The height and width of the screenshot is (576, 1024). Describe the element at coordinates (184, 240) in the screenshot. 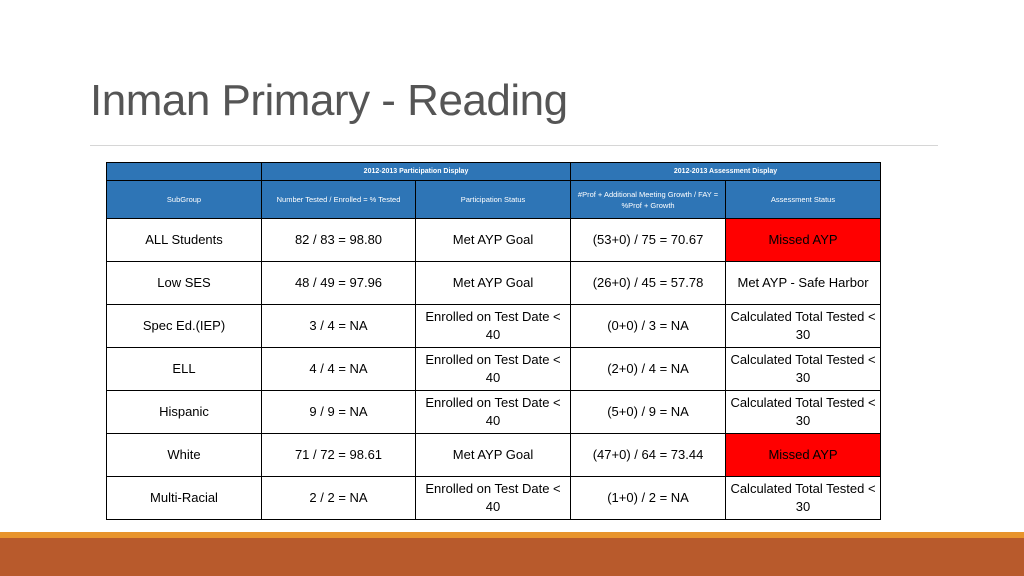

I see `subgroup-cell: ALL Students` at that location.